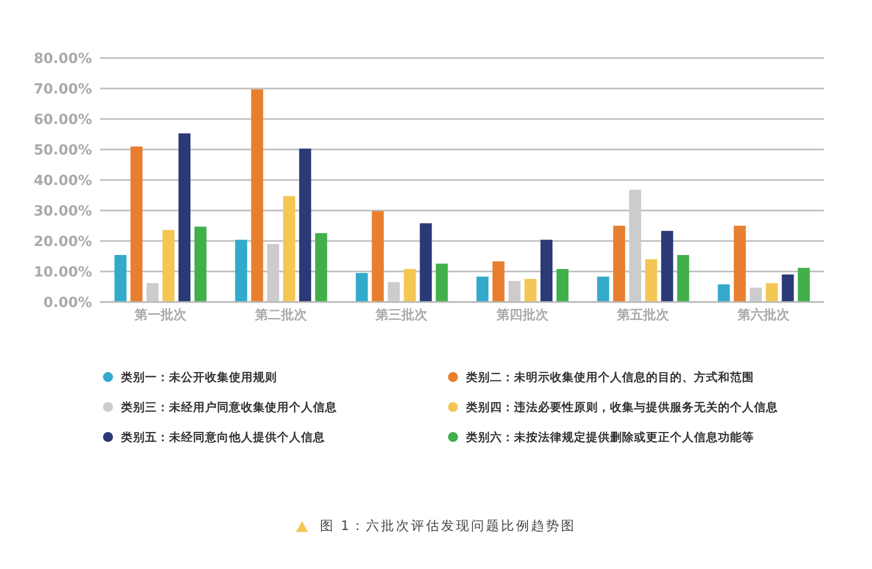  Describe the element at coordinates (63, 58) in the screenshot. I see `y-tick-label: 80.00%` at that location.